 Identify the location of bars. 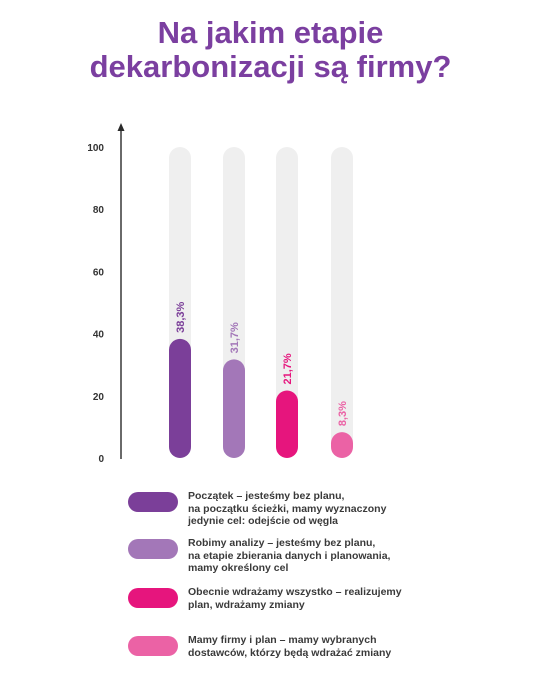
(261, 398).